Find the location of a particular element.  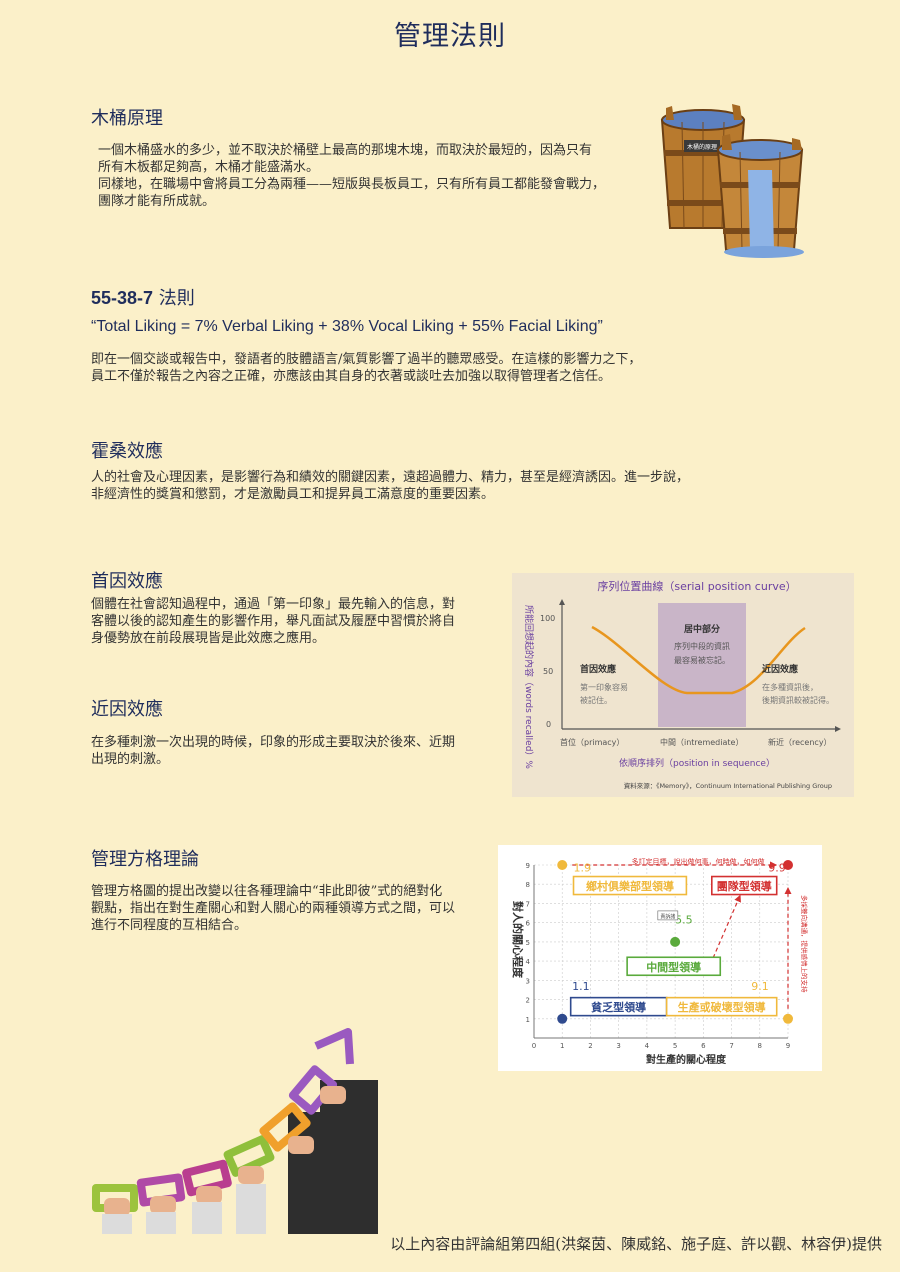

spc-ytick: 50 is located at coordinates (548, 671).